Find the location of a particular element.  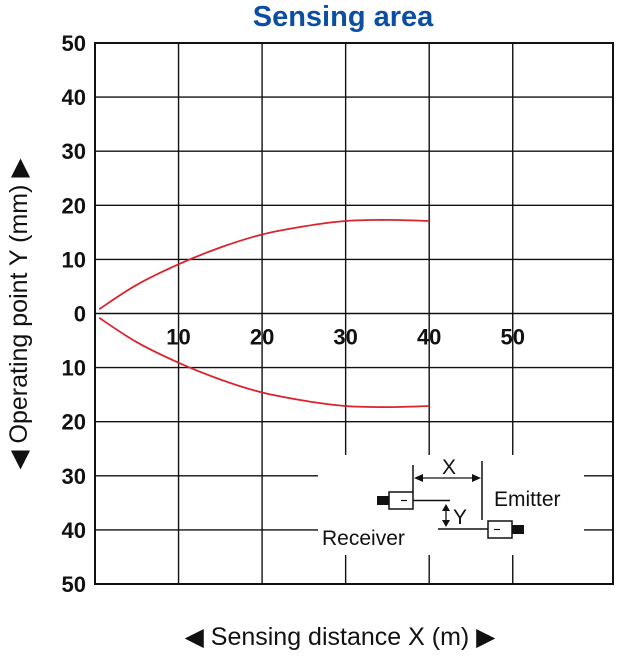

sensor-diagram-inset: X Y Emitter Receiver is located at coordinates (451, 505).